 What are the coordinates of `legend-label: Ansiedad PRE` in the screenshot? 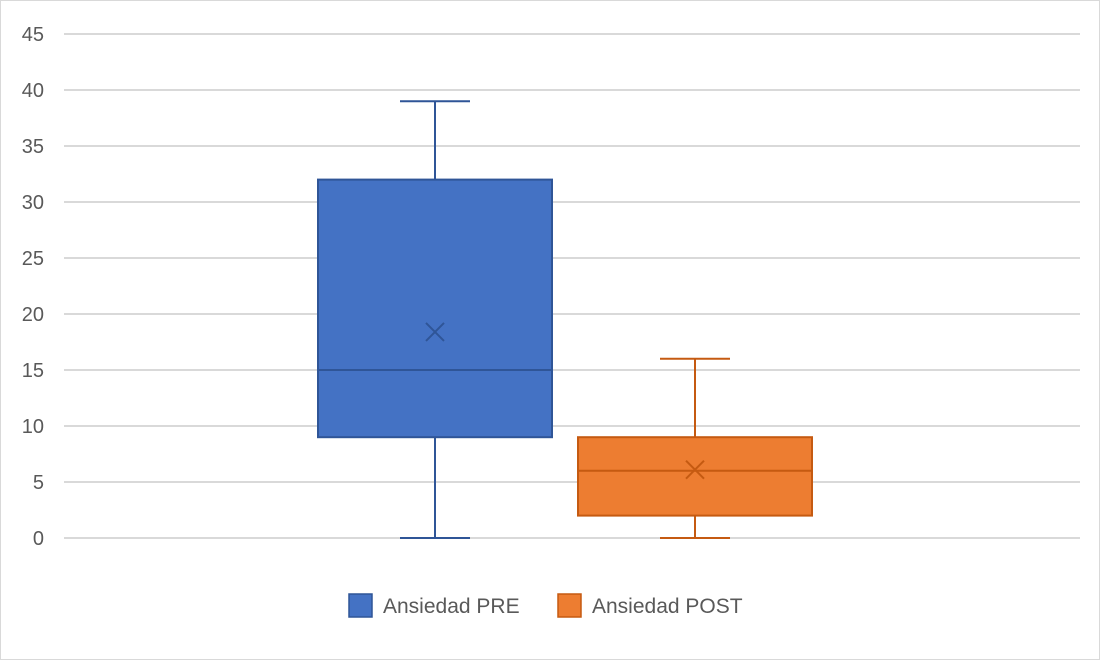 It's located at (451, 606).